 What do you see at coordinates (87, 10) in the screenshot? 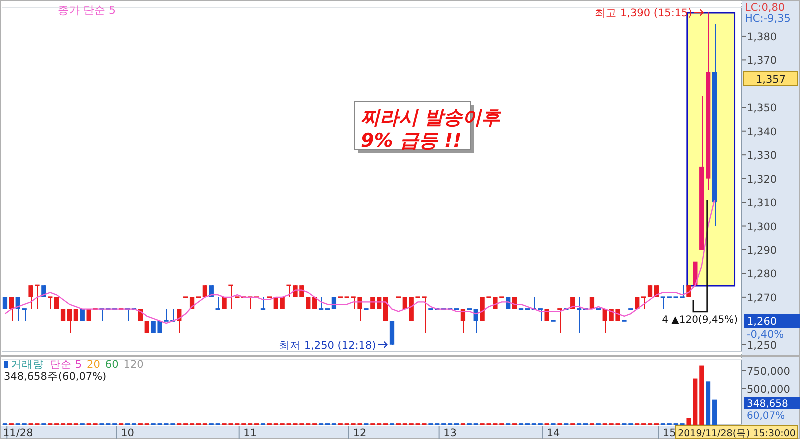
I see `text: 종가 단순 5` at bounding box center [87, 10].